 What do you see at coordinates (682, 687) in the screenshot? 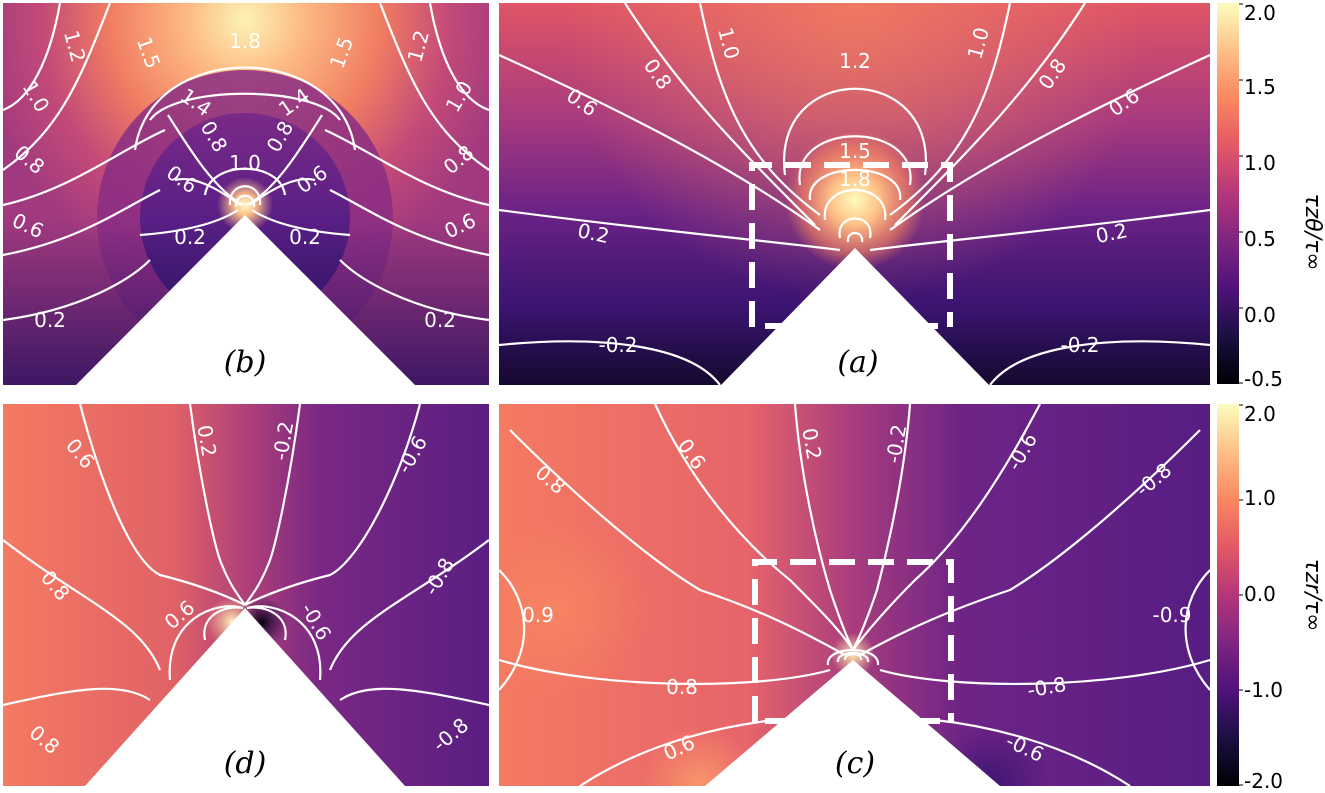
I see `contour-label: 0.8` at bounding box center [682, 687].